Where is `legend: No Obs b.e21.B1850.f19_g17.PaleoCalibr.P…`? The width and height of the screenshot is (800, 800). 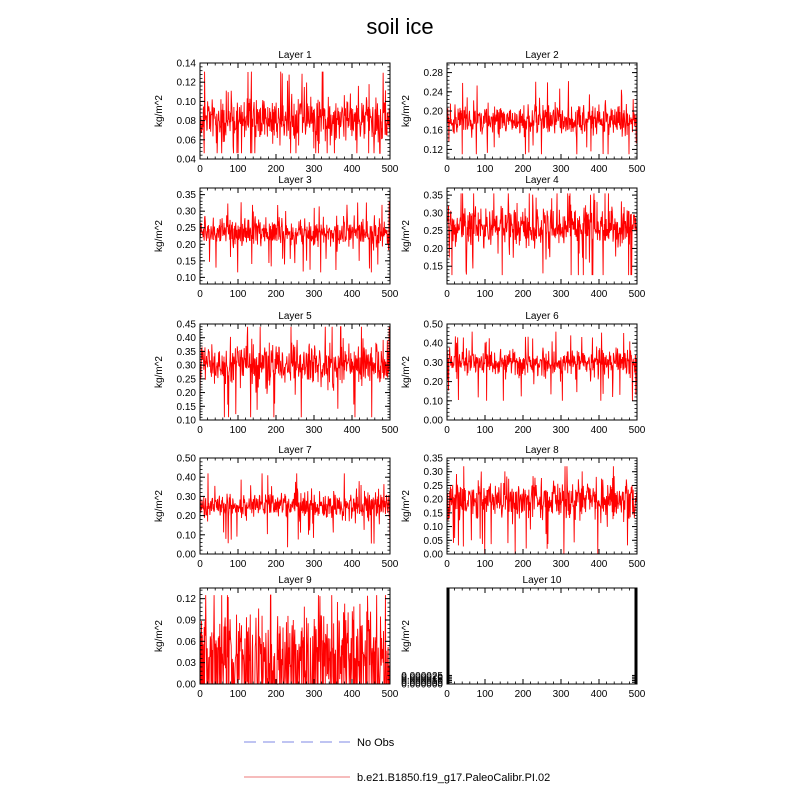 legend: No Obs b.e21.B1850.f19_g17.PaleoCalibr.P… is located at coordinates (397, 760).